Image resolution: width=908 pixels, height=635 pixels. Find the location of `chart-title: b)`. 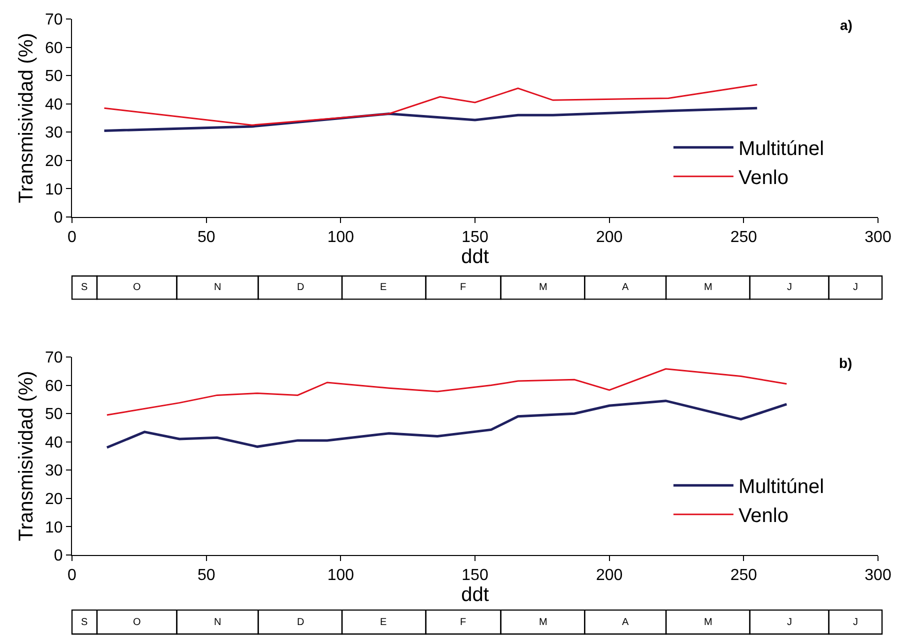

chart-title: b) is located at coordinates (845, 363).